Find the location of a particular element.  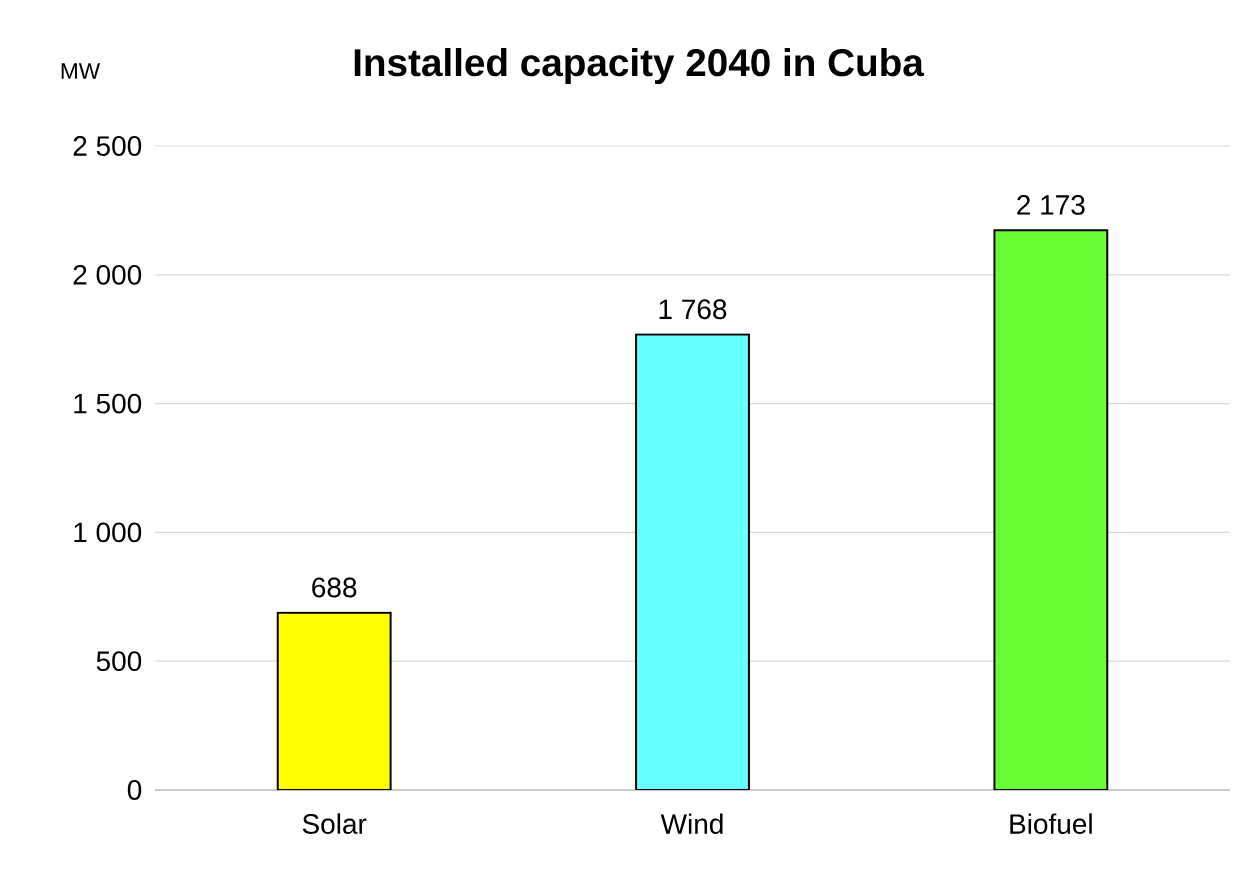

y-tick-label: 500 is located at coordinates (119, 661).